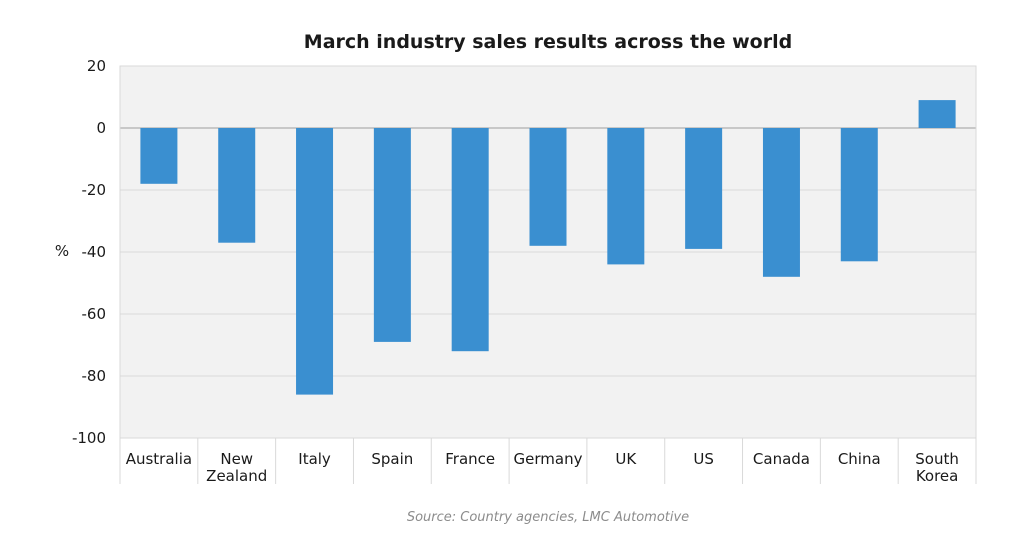 Image resolution: width=1024 pixels, height=542 pixels. Describe the element at coordinates (94, 376) in the screenshot. I see `y-tick-label: -80` at that location.